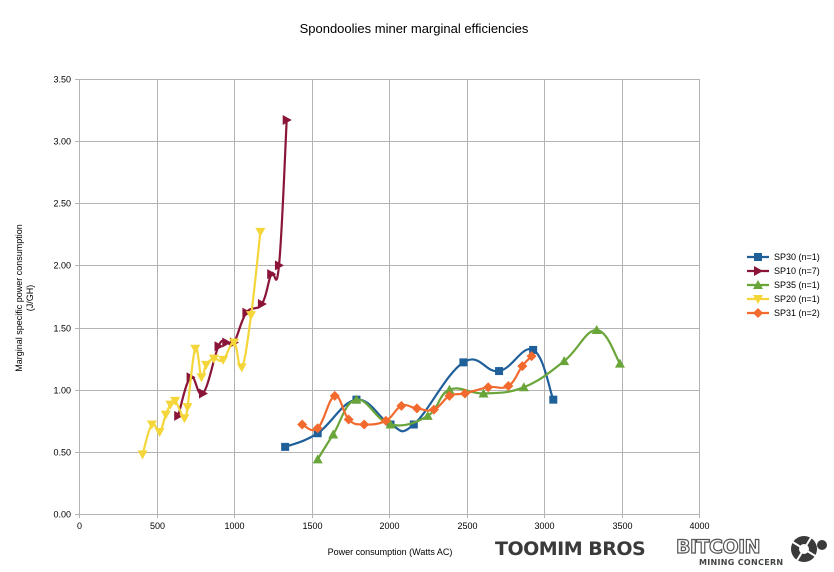 This screenshot has width=834, height=572. What do you see at coordinates (741, 562) in the screenshot?
I see `mining-concern-text: MINING CONCERN` at bounding box center [741, 562].